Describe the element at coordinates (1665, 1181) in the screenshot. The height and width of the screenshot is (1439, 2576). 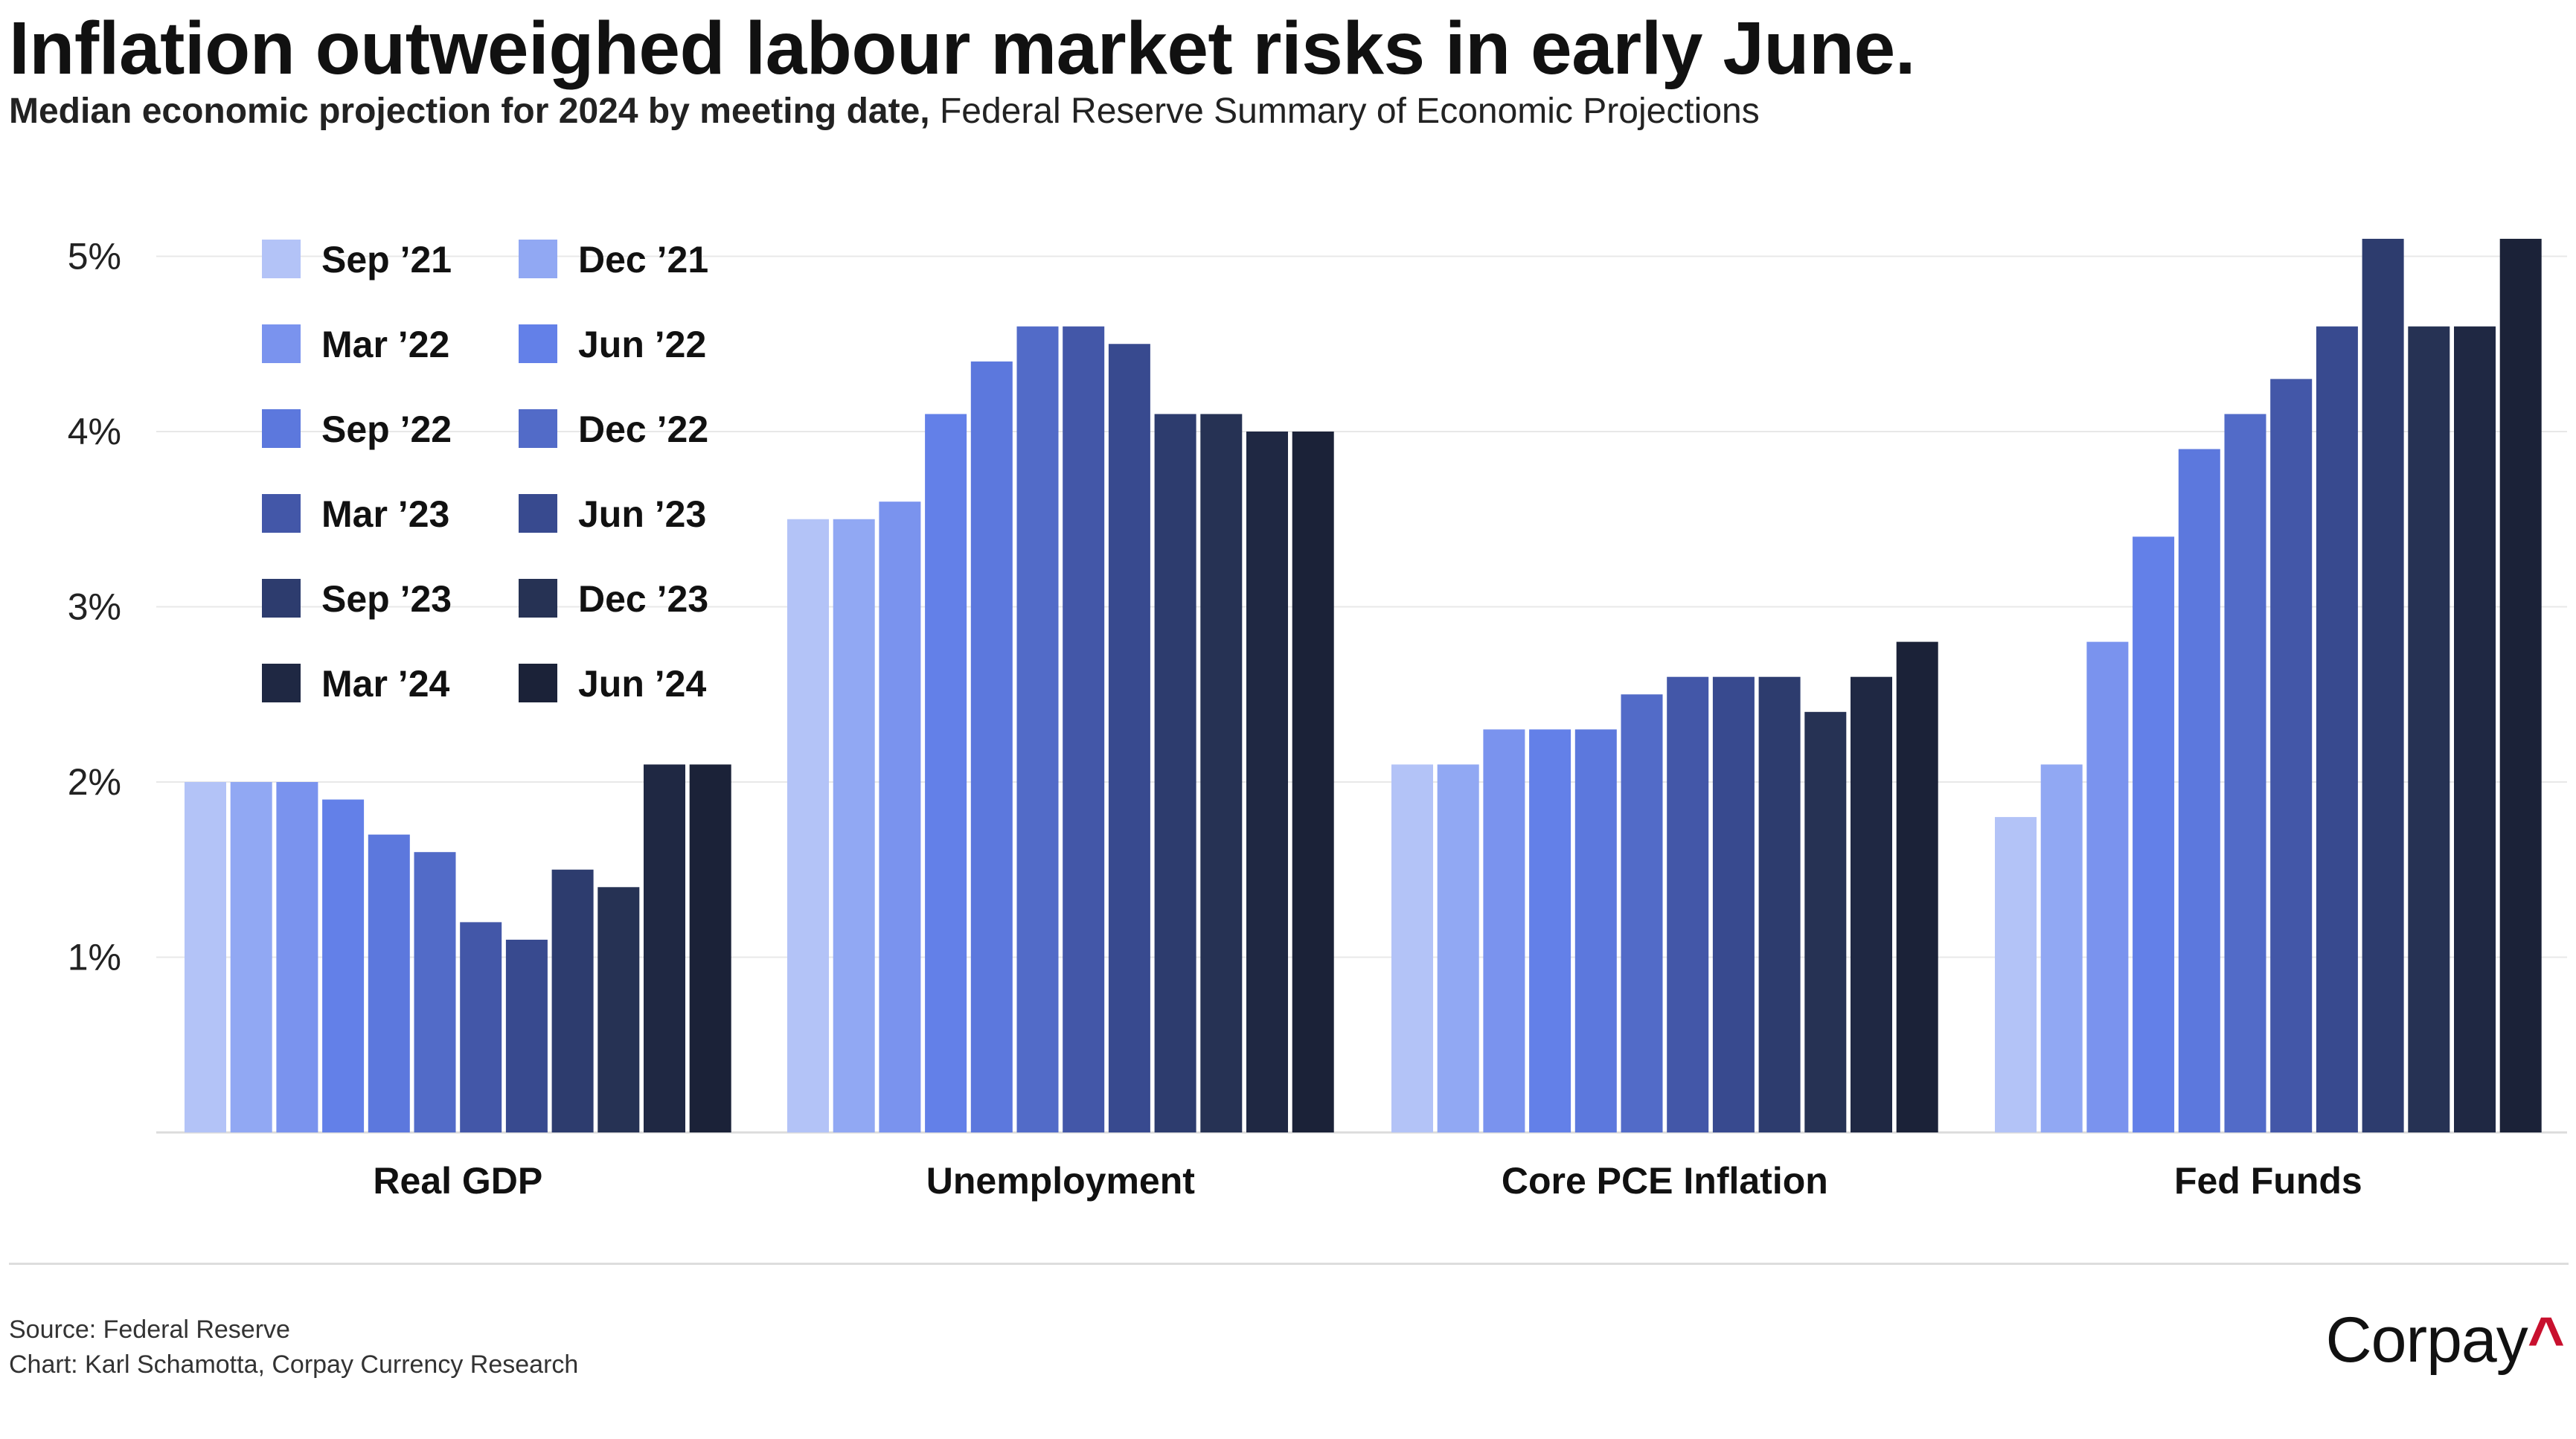
I see `x-category-label: Core PCE Inflation` at that location.